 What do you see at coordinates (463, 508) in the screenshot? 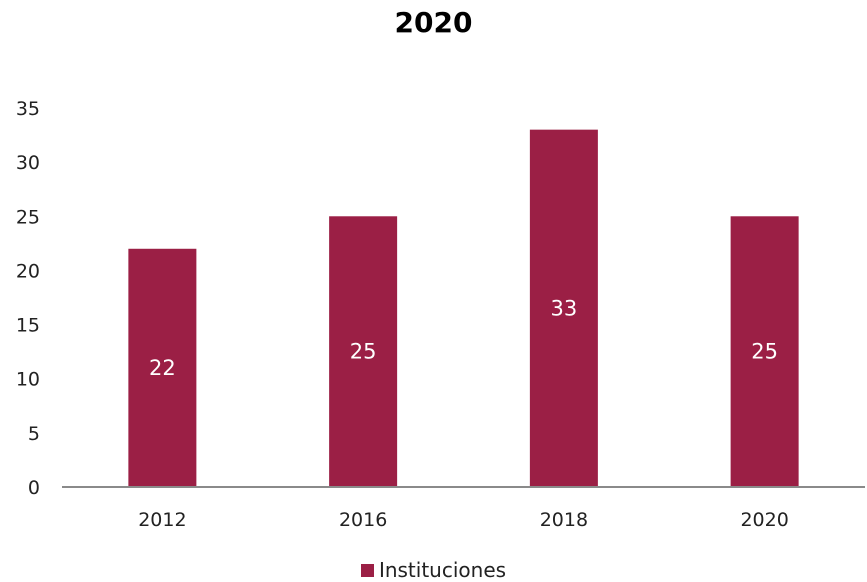
I see `x-axis: 2012 2016 2018 2020` at bounding box center [463, 508].